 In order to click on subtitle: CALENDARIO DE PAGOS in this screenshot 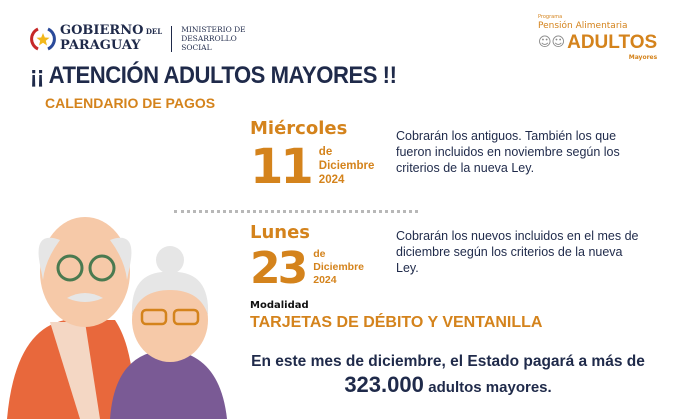, I will do `click(130, 103)`.